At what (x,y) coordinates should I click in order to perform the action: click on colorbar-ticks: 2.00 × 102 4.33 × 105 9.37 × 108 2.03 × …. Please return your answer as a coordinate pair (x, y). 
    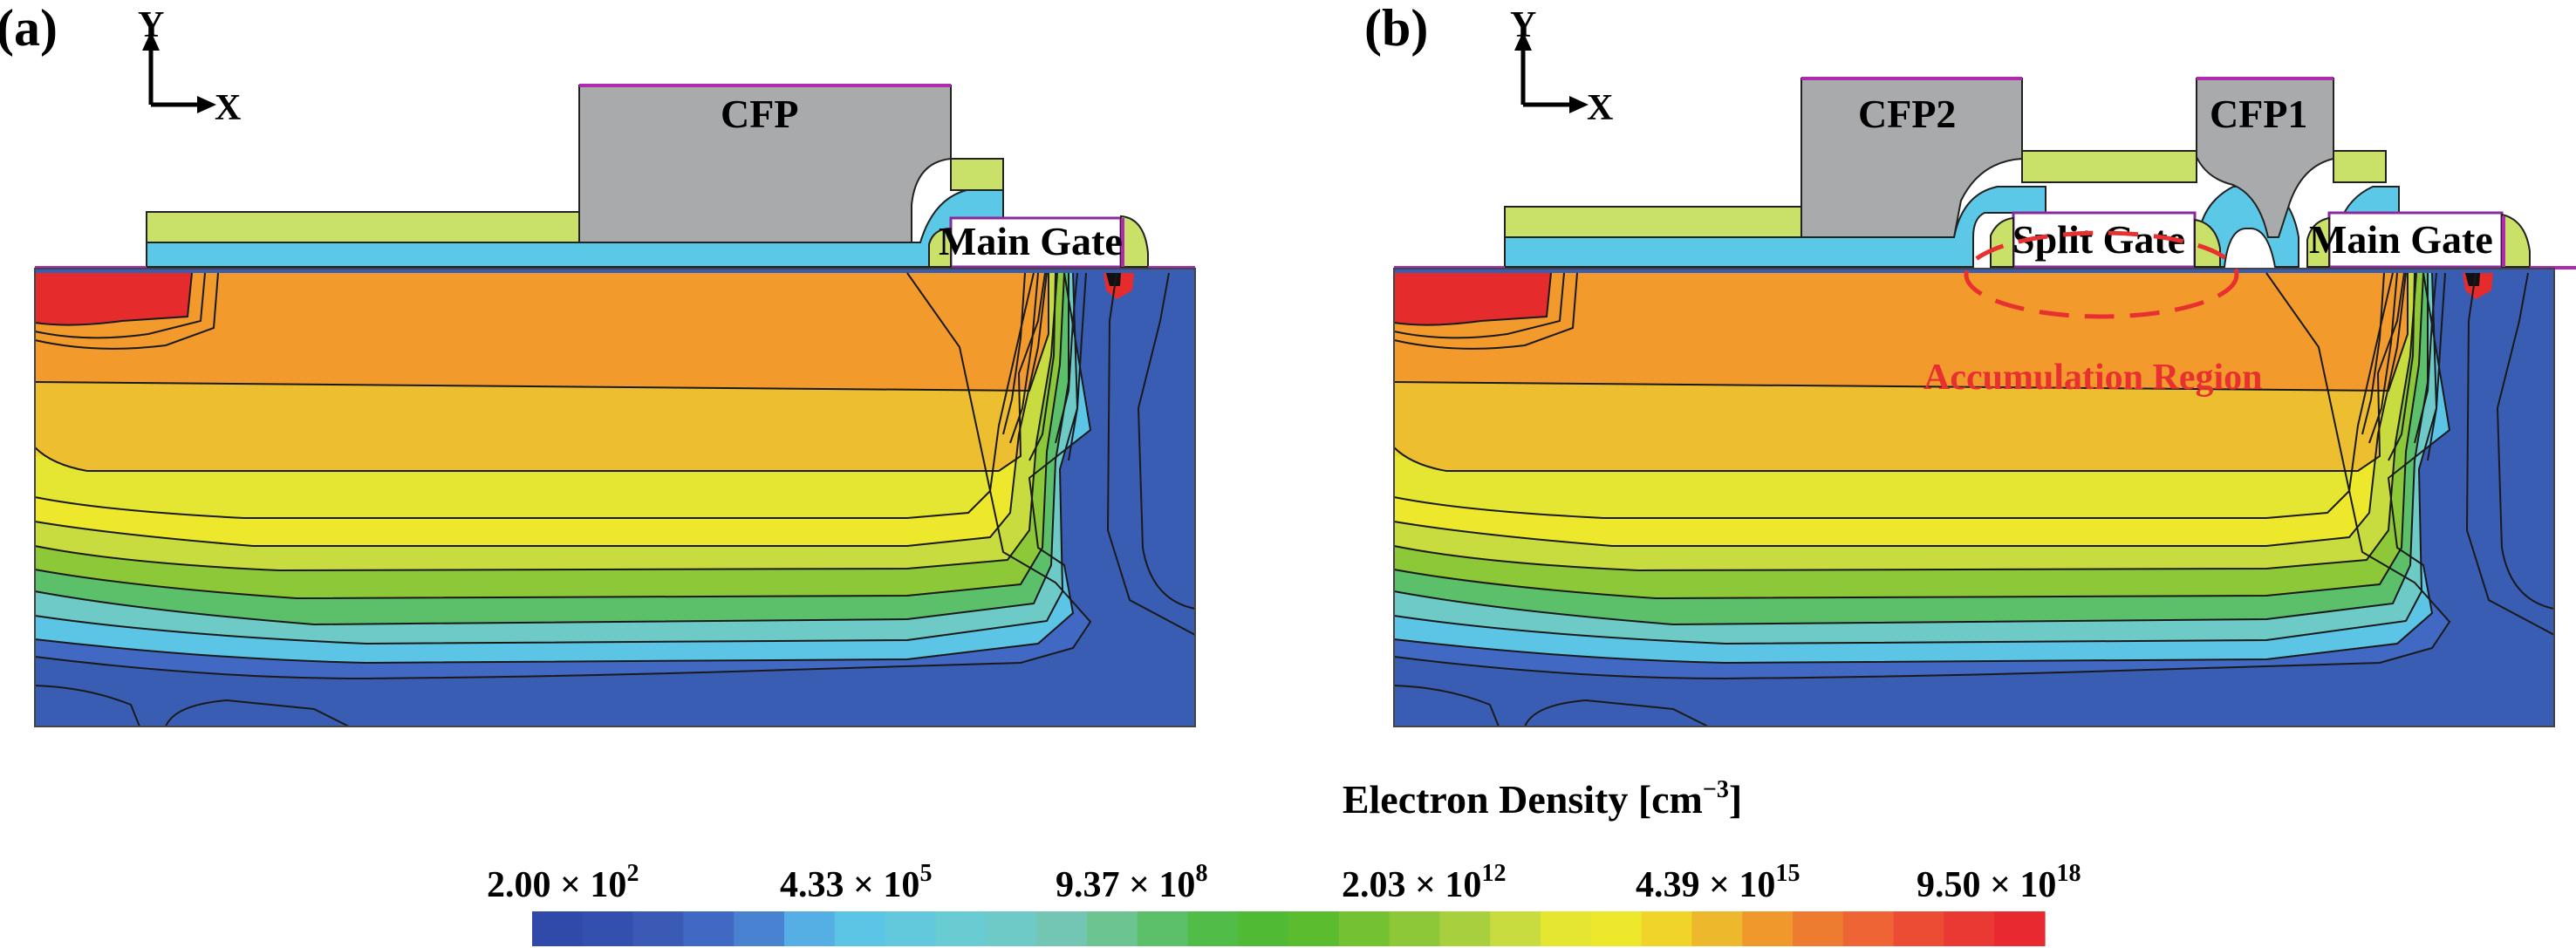
    Looking at the image, I should click on (1284, 882).